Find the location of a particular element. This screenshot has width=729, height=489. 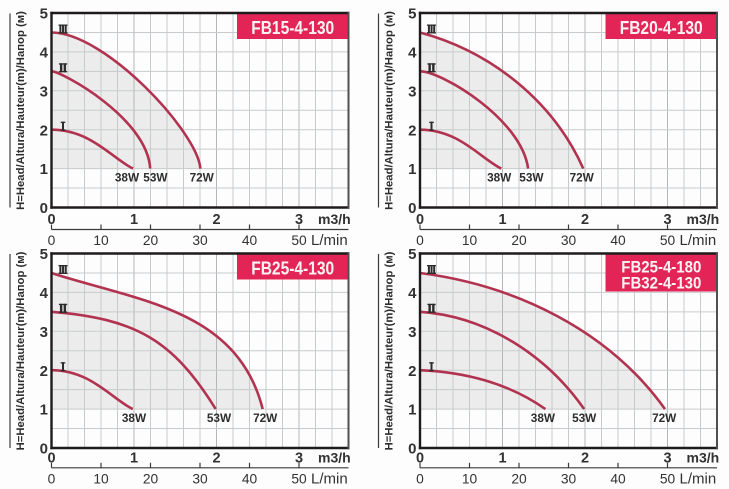

svg-text: FB15-4-130 is located at coordinates (292, 28).